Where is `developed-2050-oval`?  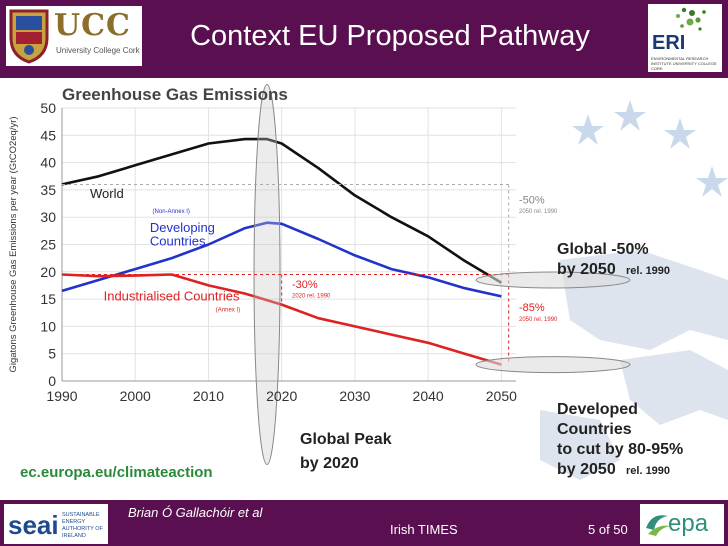 developed-2050-oval is located at coordinates (553, 365).